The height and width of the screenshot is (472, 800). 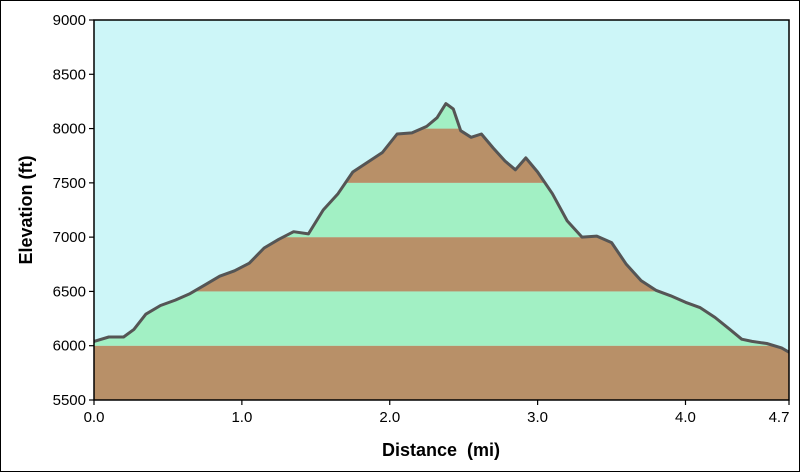 What do you see at coordinates (69, 129) in the screenshot?
I see `y-tick-label: 8000` at bounding box center [69, 129].